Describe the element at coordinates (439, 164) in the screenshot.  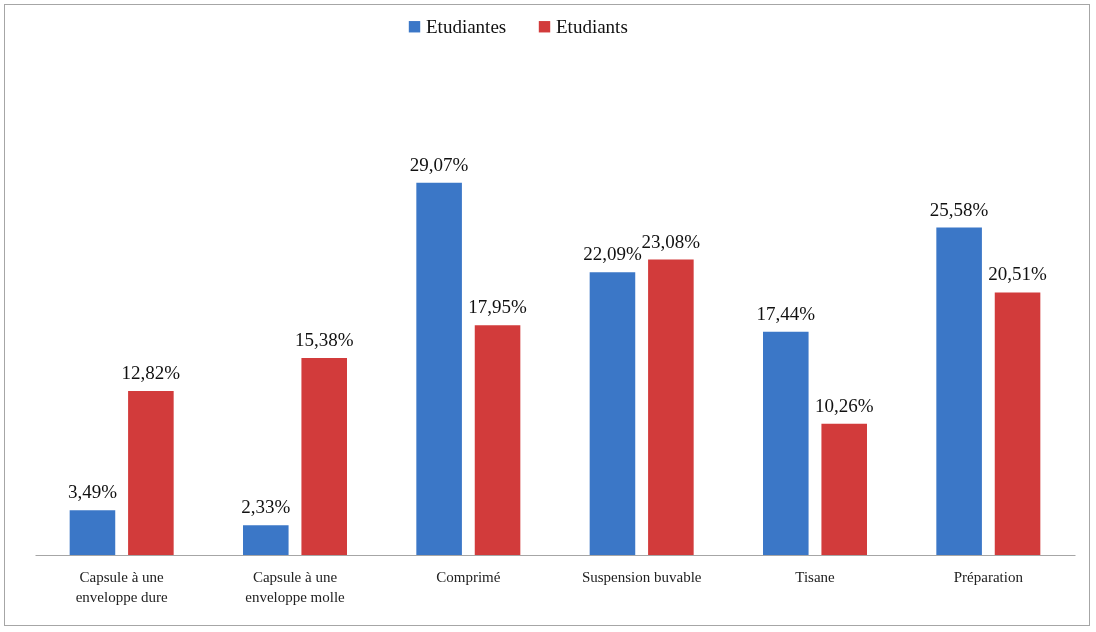
I see `data-label: 29,07%` at that location.